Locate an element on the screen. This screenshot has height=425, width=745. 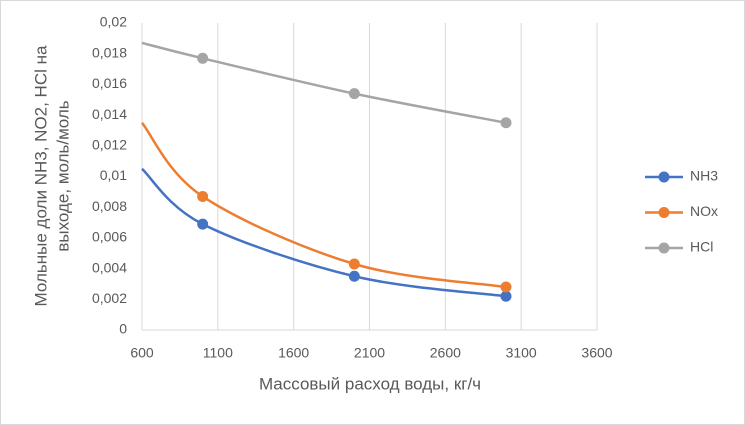
y-tick-label: 0,002 is located at coordinates (109, 298).